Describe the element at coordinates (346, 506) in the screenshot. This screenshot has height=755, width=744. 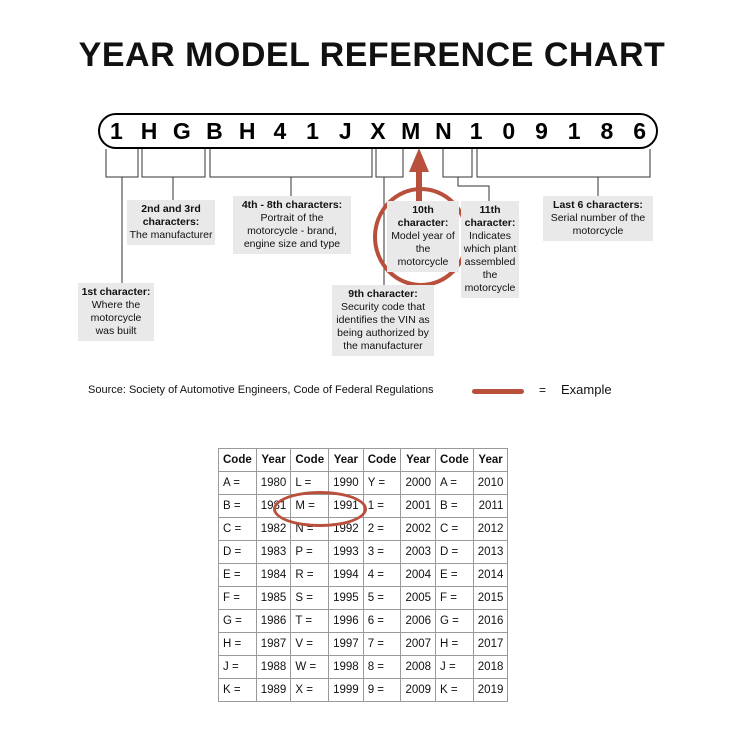
I see `year-cell: 1991` at that location.